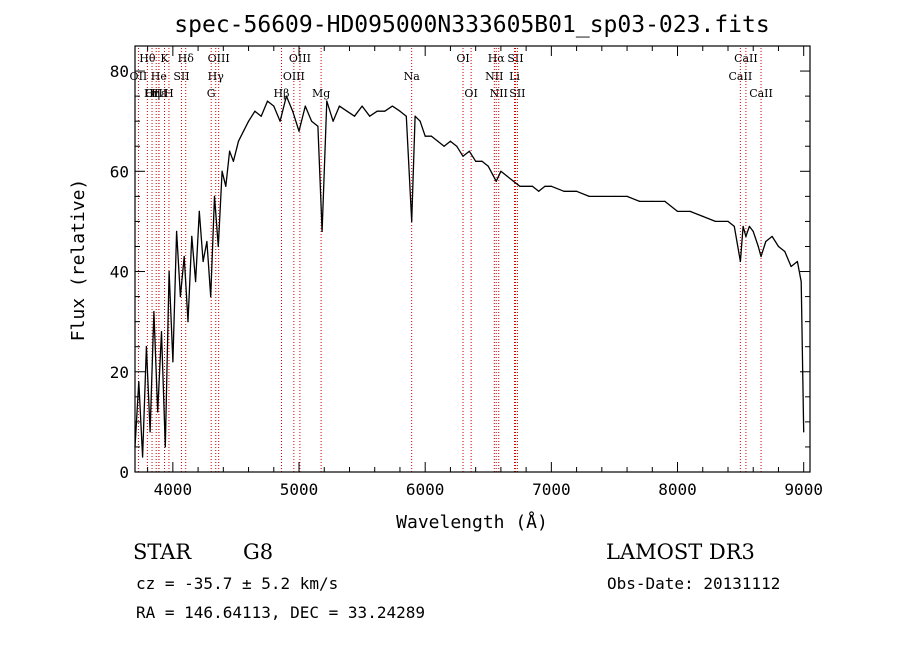 This screenshot has width=900, height=649. What do you see at coordinates (515, 58) in the screenshot?
I see `line-marker-label-23: SII` at bounding box center [515, 58].